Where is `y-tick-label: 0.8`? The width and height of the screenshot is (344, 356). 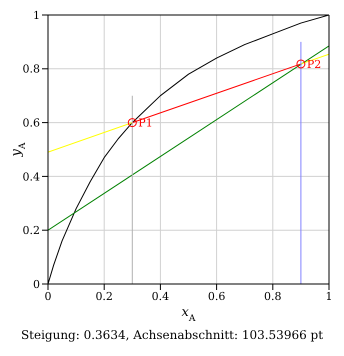 y-tick-label: 0.8 is located at coordinates (31, 69).